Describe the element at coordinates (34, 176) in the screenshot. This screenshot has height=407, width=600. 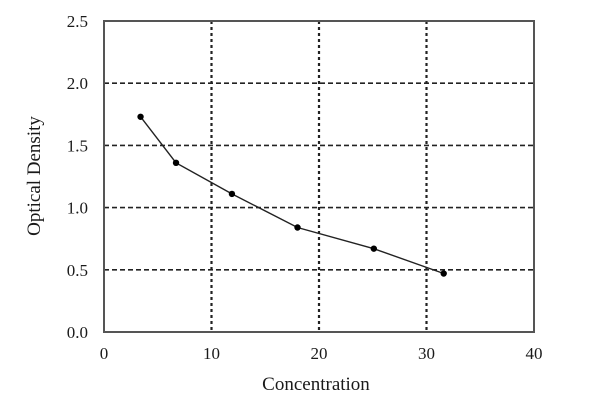
I see `y-axis-title: Optical Density` at that location.